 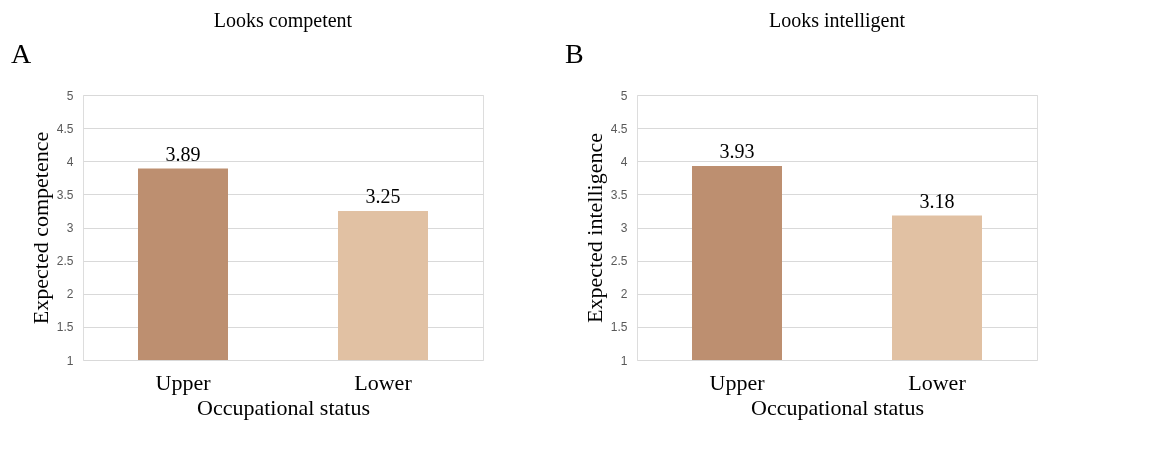 What do you see at coordinates (594, 228) in the screenshot?
I see `y-axis-title: Expected intelligence` at bounding box center [594, 228].